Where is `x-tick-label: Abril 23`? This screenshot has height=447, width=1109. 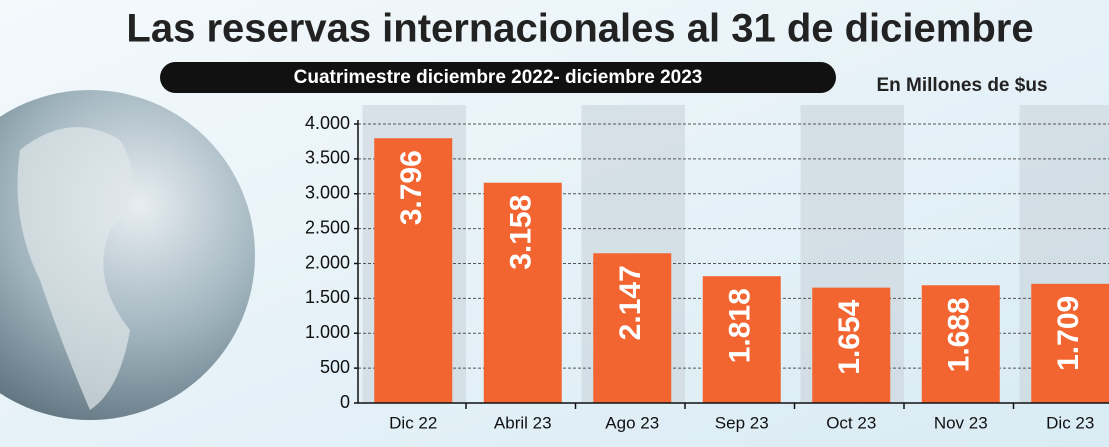 x-tick-label: Abril 23 is located at coordinates (523, 422).